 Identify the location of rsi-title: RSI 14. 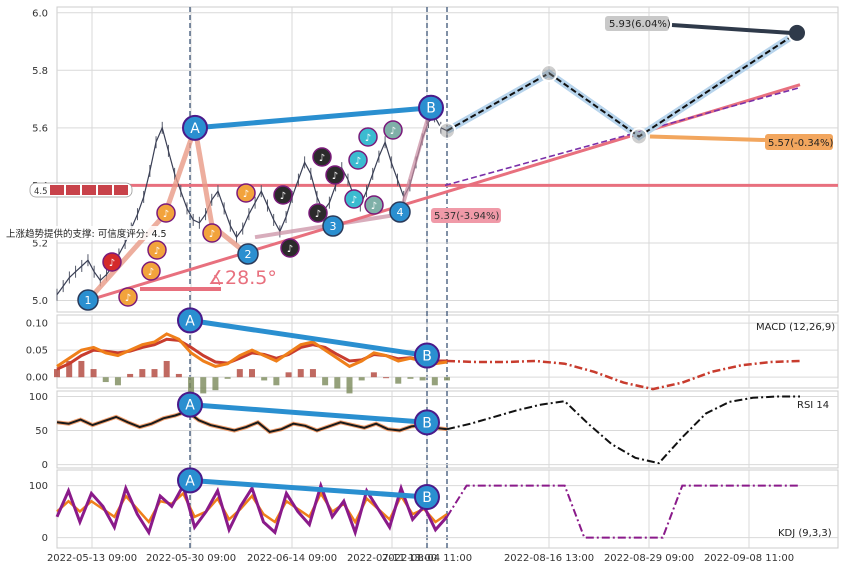
(813, 405).